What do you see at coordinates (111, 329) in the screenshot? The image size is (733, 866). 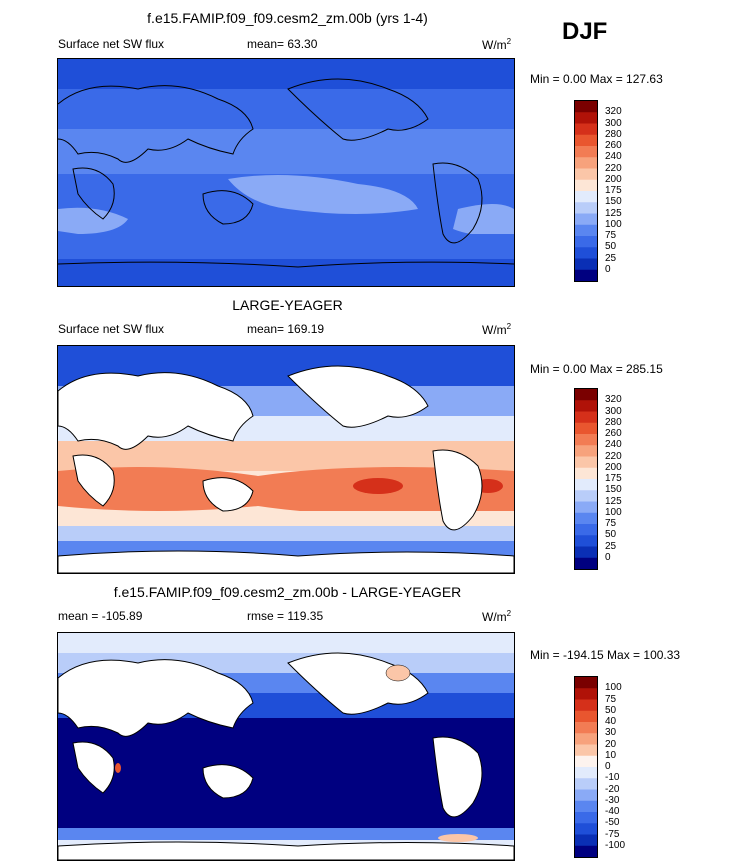 I see `panel-2-left-label: Surface net SW flux` at bounding box center [111, 329].